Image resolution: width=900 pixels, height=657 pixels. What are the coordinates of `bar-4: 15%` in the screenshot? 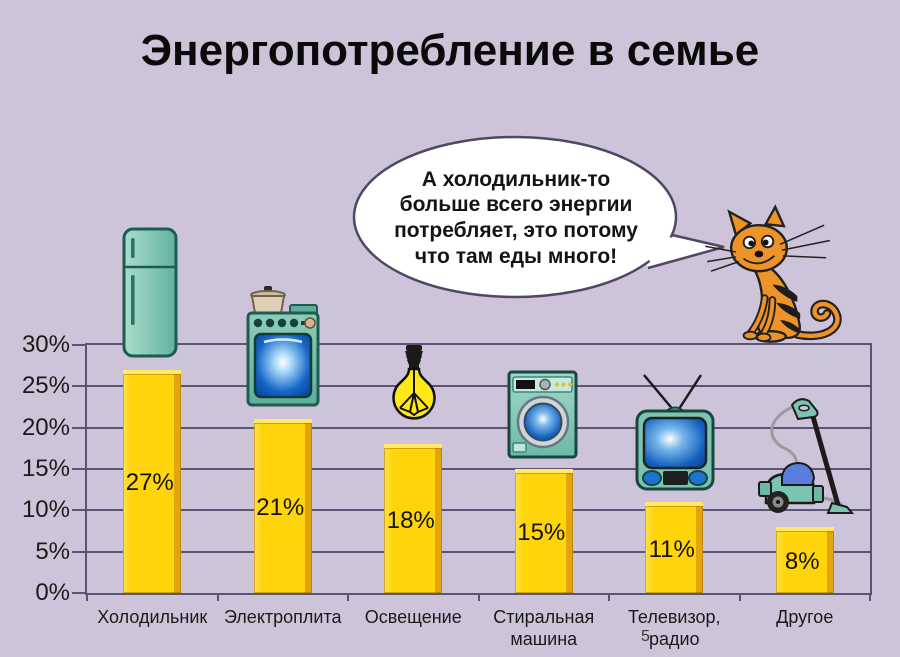 It's located at (543, 531).